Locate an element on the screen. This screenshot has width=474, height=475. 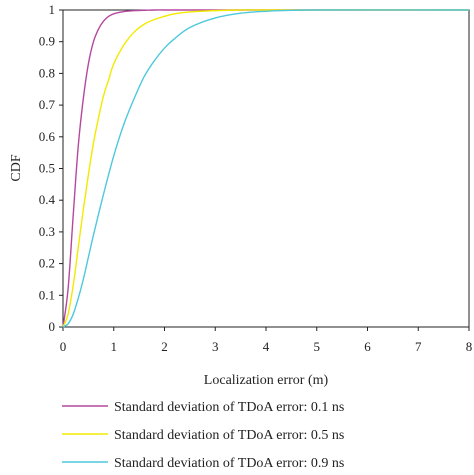
x-tick-label: 8 is located at coordinates (469, 346).